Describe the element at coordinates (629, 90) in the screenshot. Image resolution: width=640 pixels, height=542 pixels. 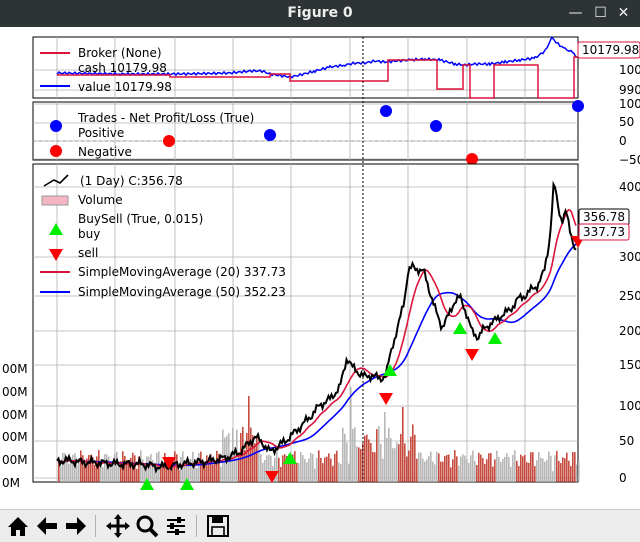
I see `broker-ytick-990: 990` at that location.